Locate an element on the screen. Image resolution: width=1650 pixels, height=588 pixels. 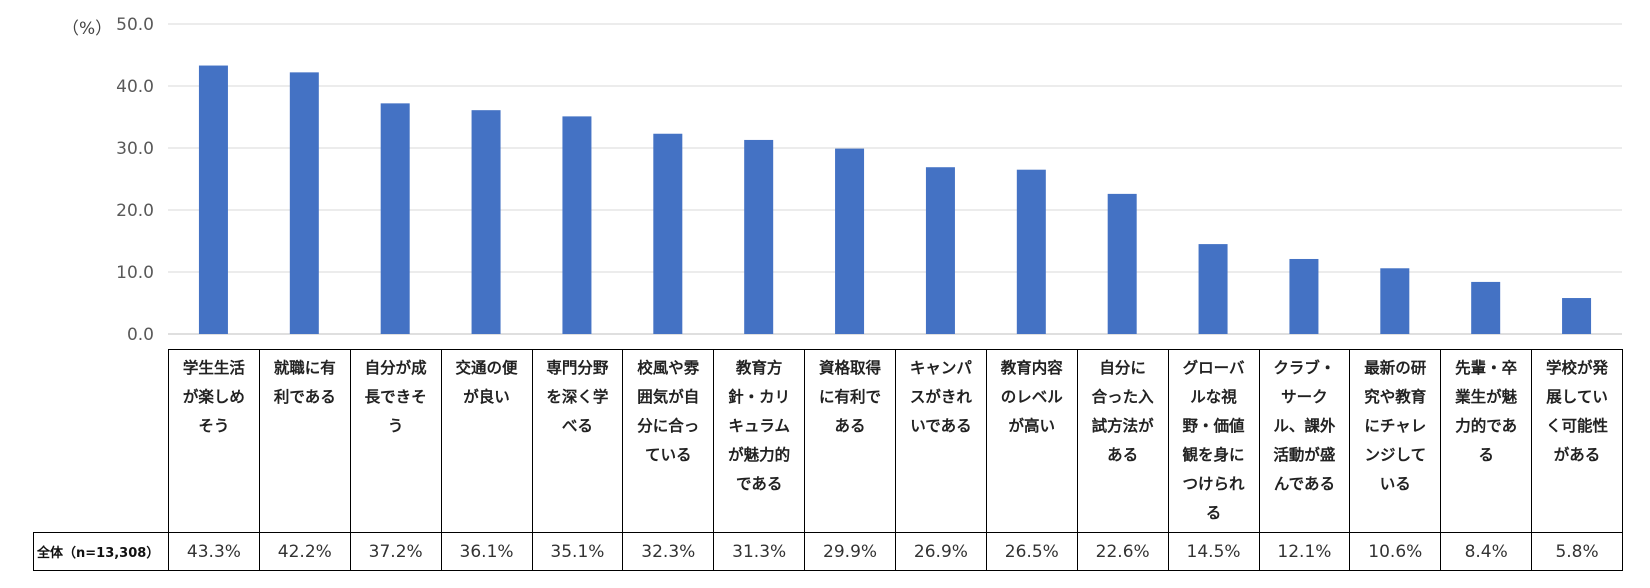
category-label: 先輩・卒 業生が魅 力的である is located at coordinates (1486, 441).